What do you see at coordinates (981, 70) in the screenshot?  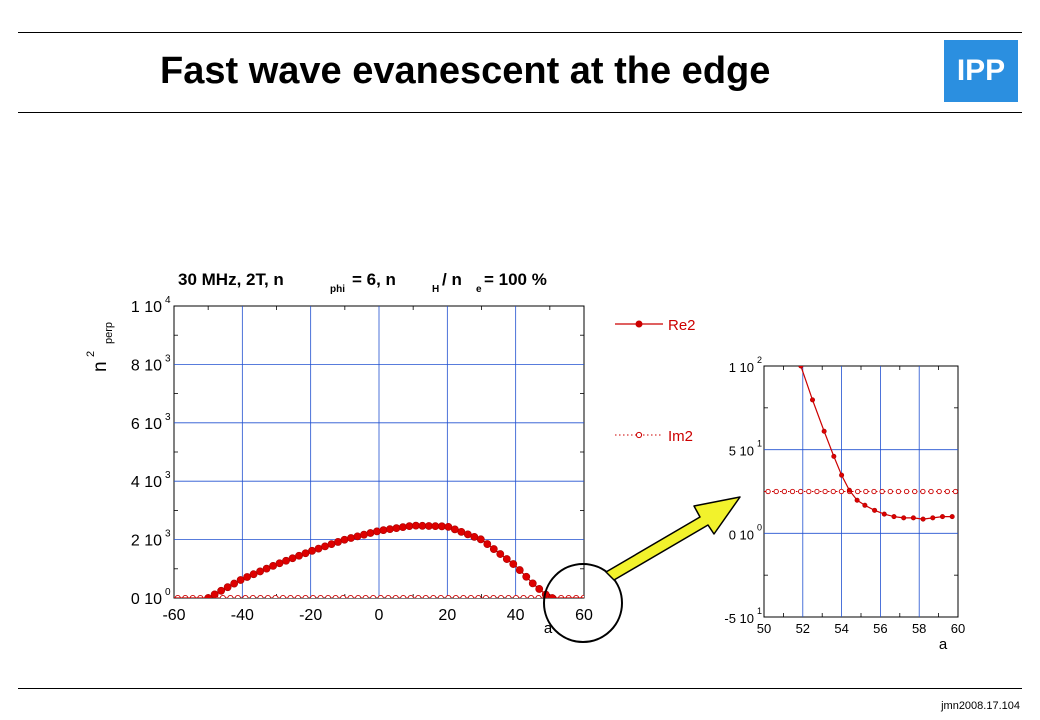 I see `logo-text: IPP` at bounding box center [981, 70].